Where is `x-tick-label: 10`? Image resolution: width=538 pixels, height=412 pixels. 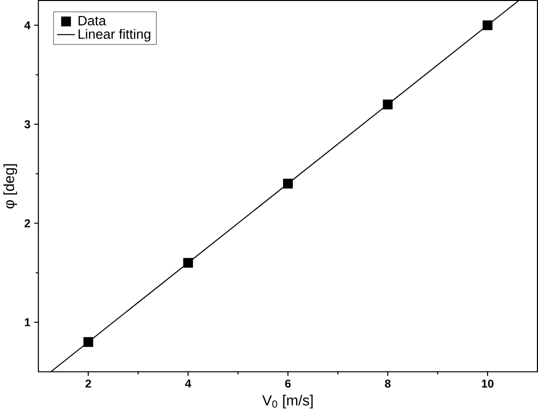 x-tick-label: 10 is located at coordinates (488, 384).